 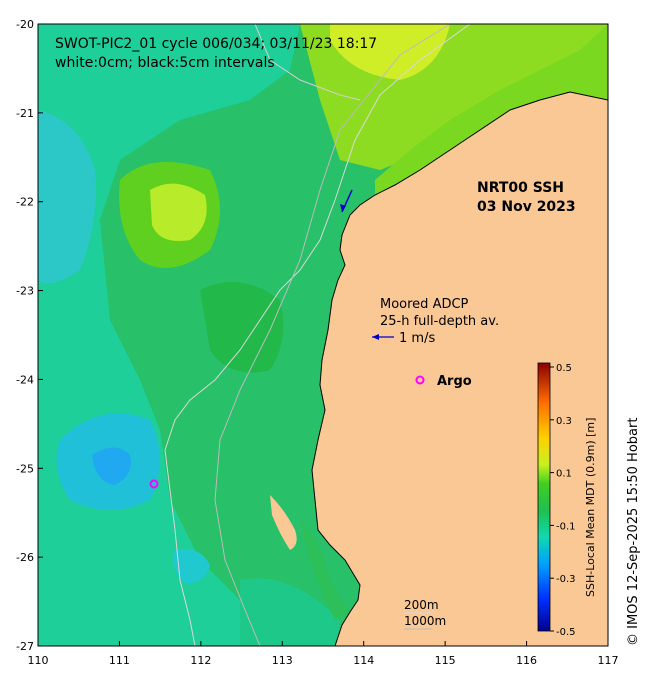 I want to click on map-subtitle: white:0cm; black:5cm intervals, so click(x=165, y=63).